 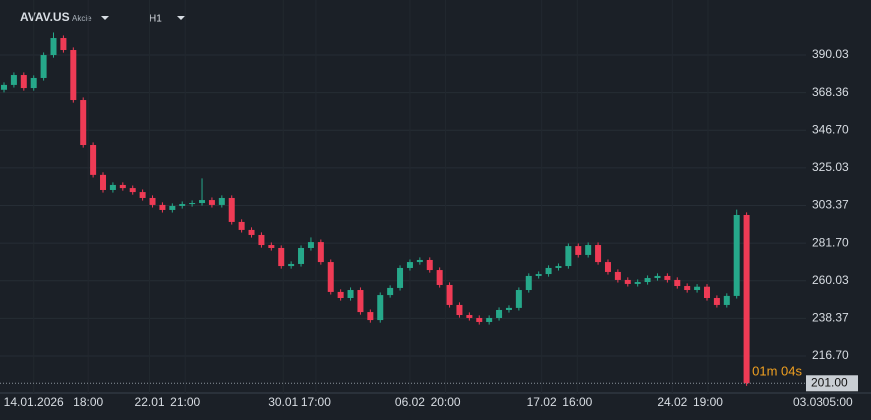 What do you see at coordinates (577, 402) in the screenshot?
I see `x-tick-label: 16:00` at bounding box center [577, 402].